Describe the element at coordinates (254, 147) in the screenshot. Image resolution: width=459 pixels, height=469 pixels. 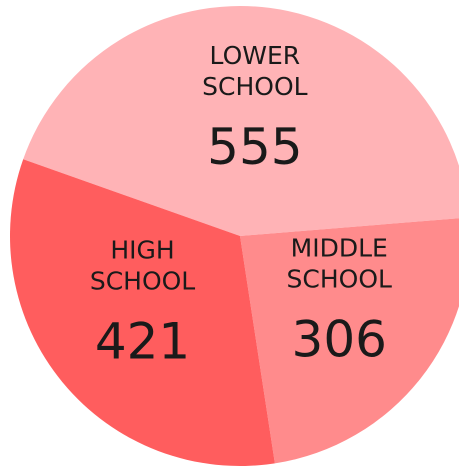
I see `slice-value: 555` at that location.